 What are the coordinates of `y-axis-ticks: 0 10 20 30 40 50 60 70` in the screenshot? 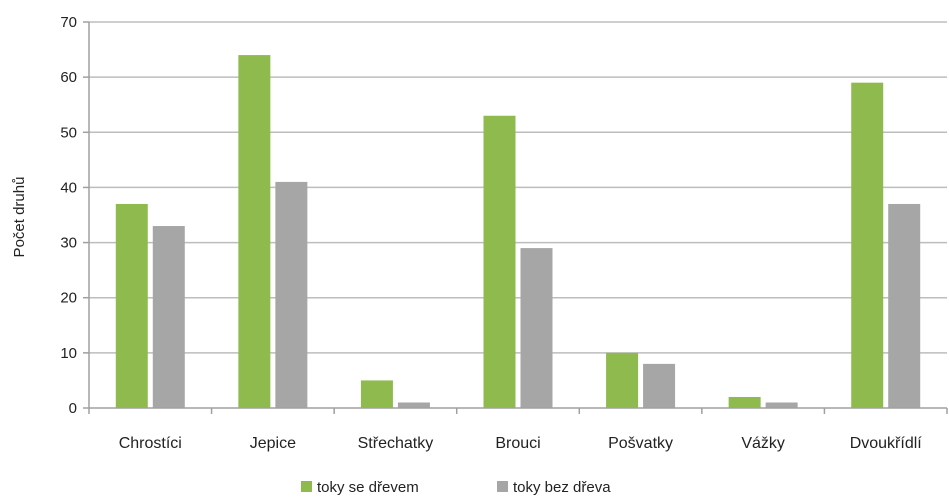 It's located at (74, 215).